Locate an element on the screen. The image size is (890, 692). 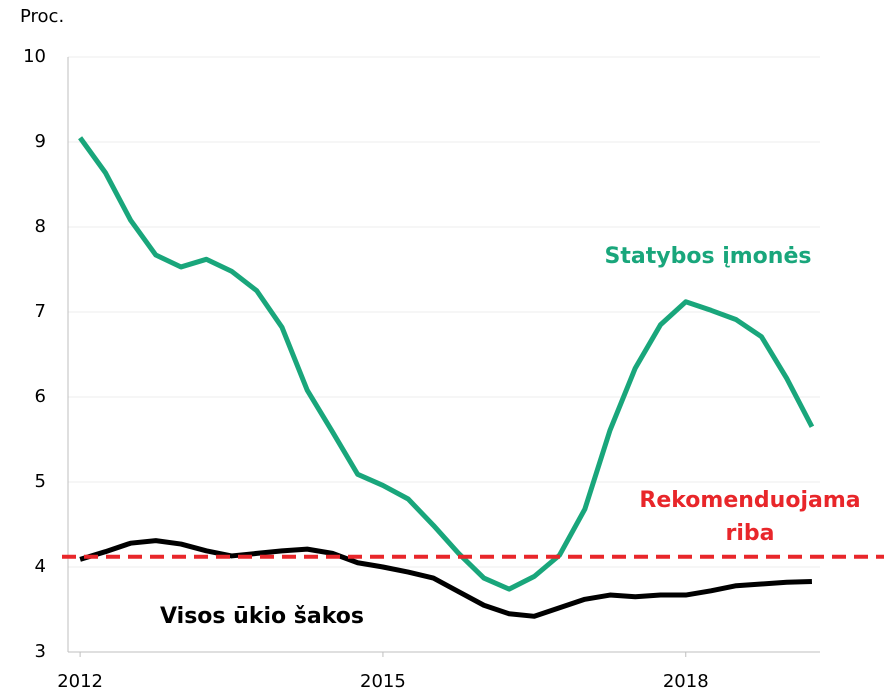
reference-label: riba is located at coordinates (750, 533).